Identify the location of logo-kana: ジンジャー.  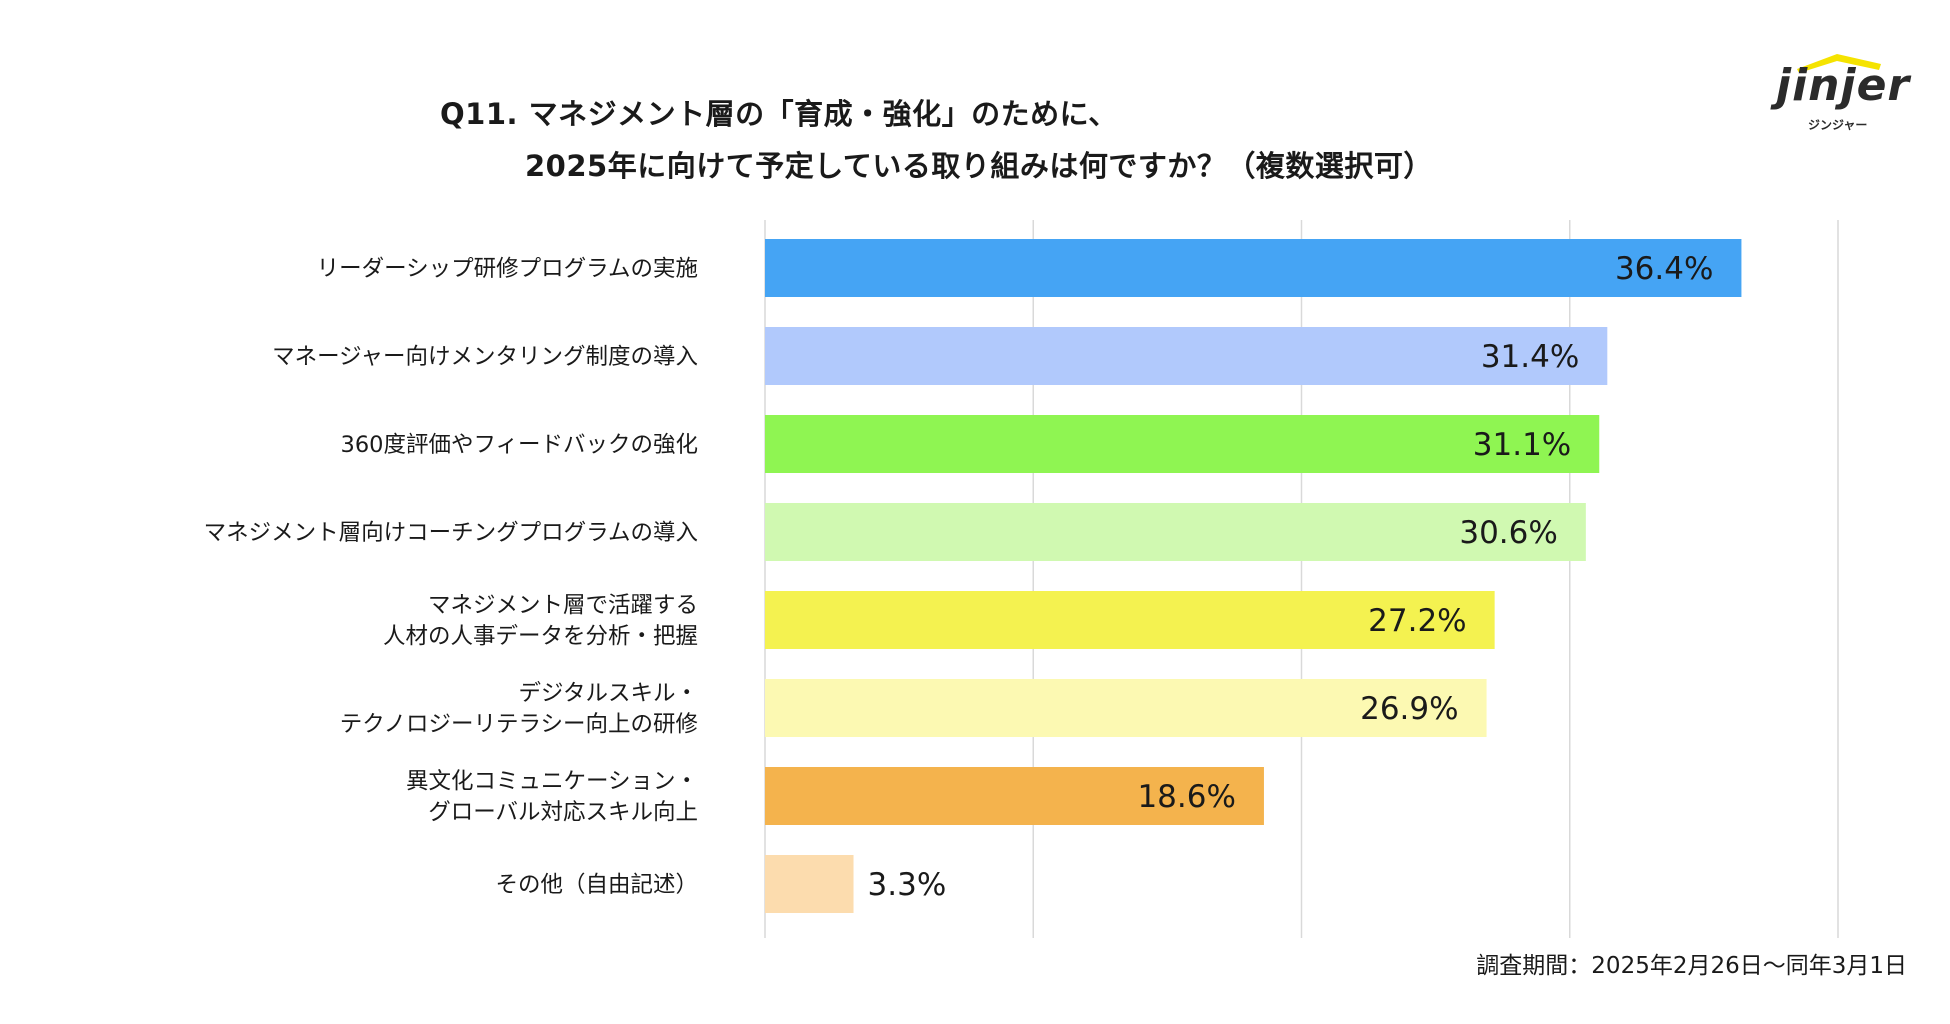
(1838, 125).